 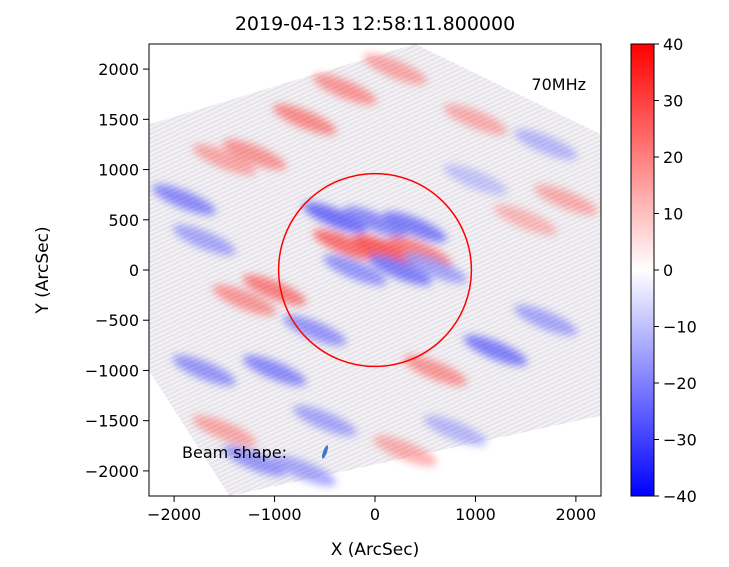 I want to click on x-axis-label: X (ArcSec), so click(x=375, y=550).